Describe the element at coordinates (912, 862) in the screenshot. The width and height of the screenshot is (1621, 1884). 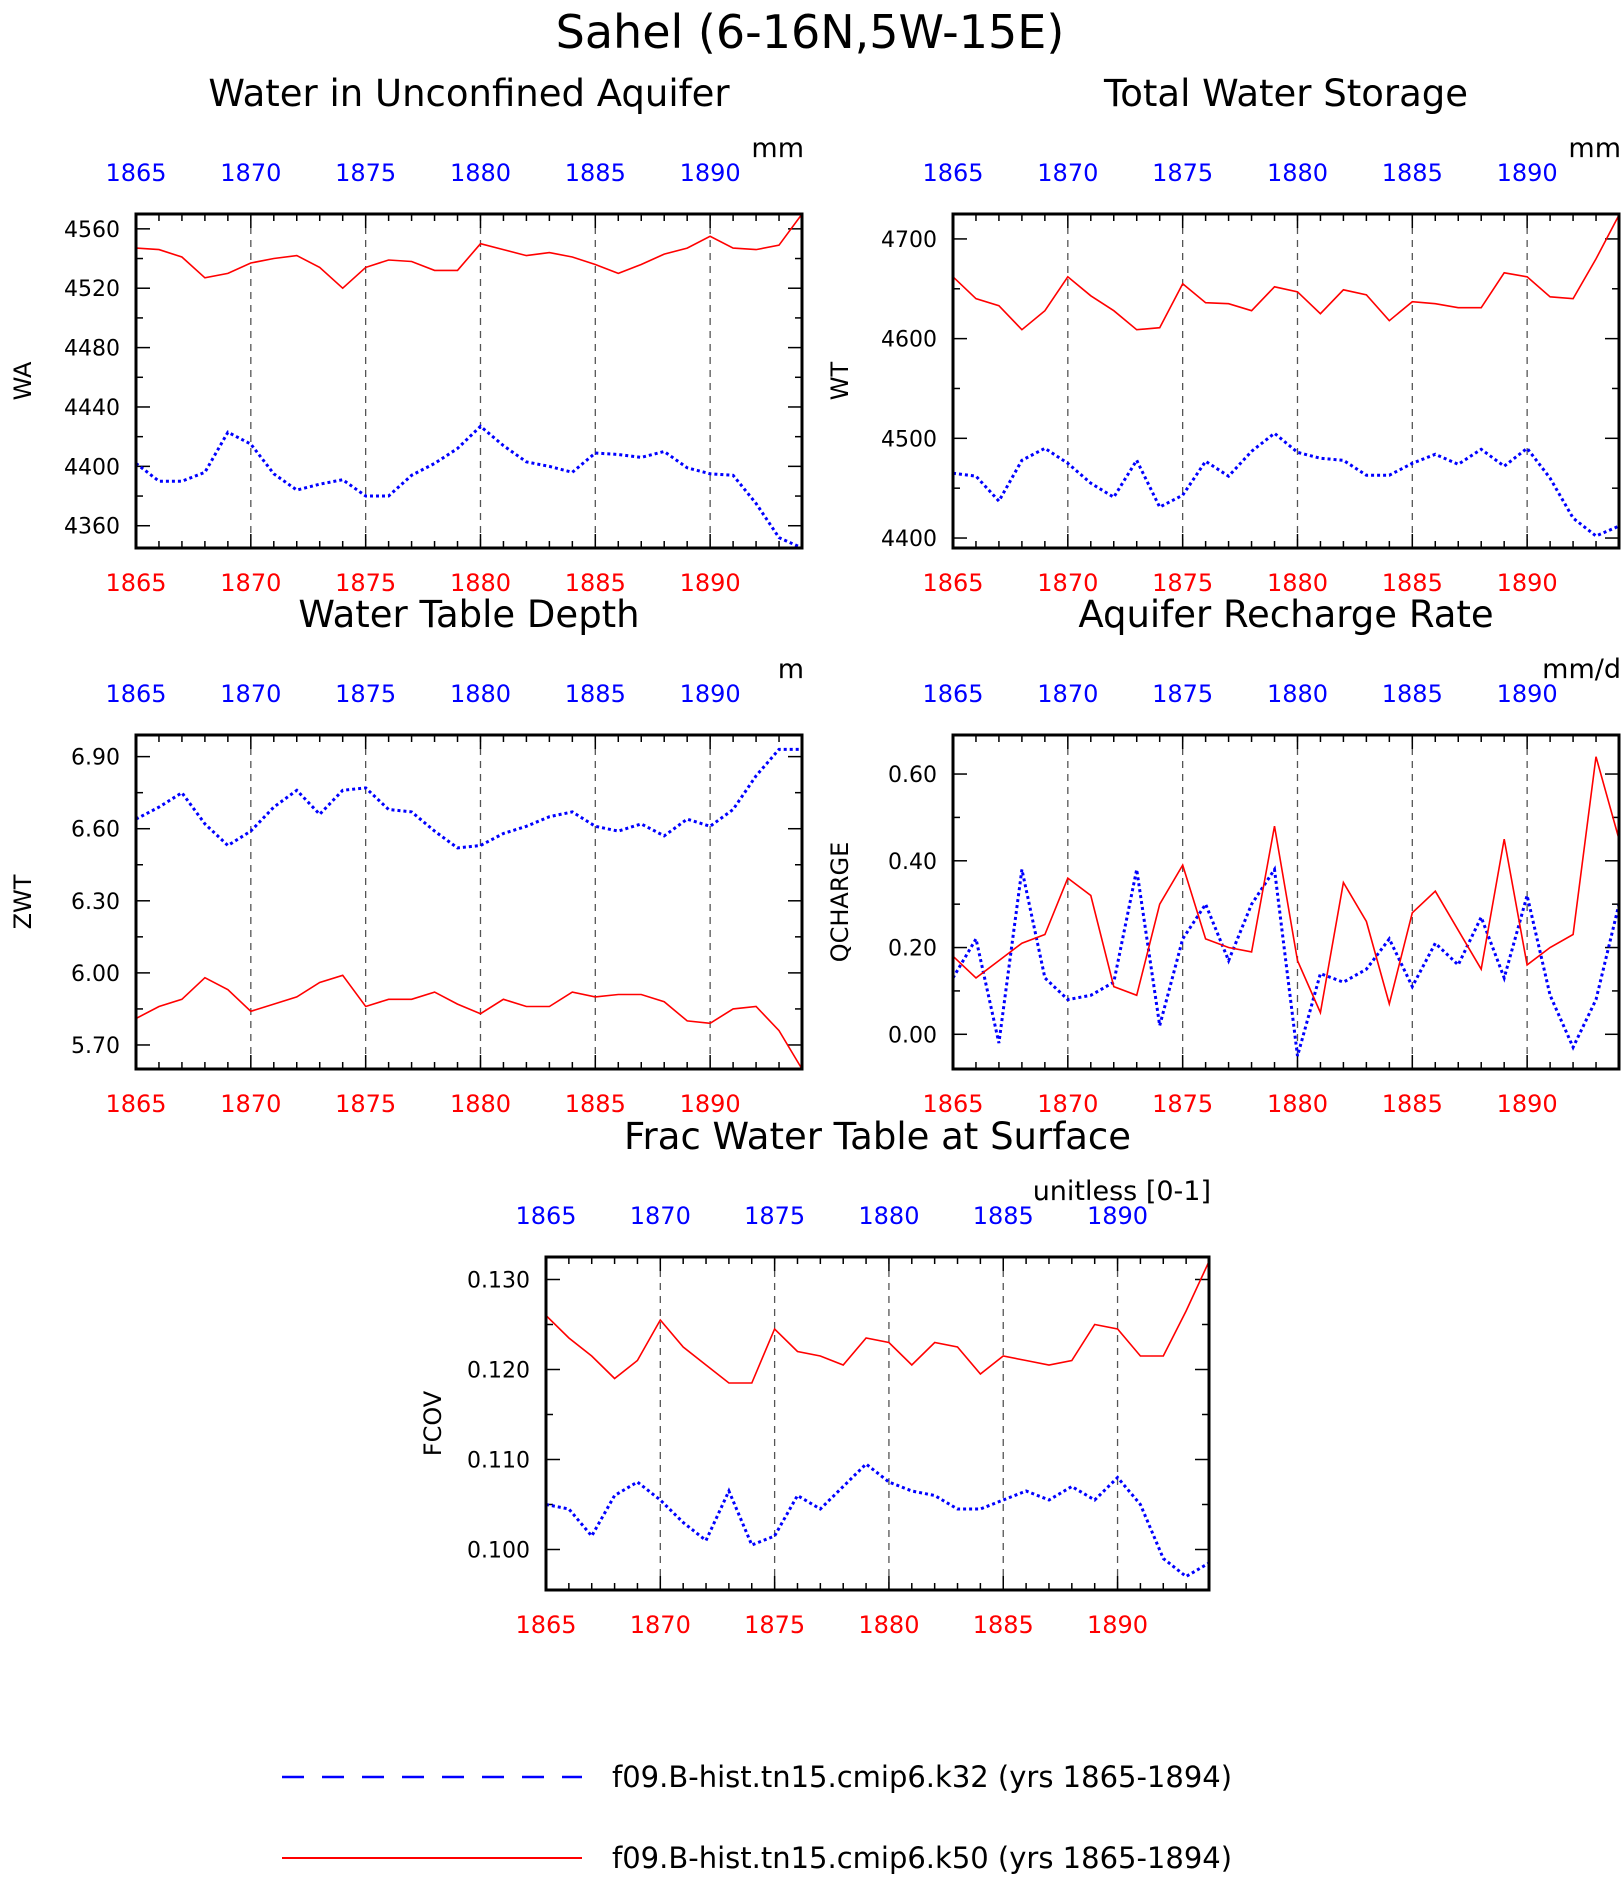
I see `y-tick-label: 0.40` at that location.